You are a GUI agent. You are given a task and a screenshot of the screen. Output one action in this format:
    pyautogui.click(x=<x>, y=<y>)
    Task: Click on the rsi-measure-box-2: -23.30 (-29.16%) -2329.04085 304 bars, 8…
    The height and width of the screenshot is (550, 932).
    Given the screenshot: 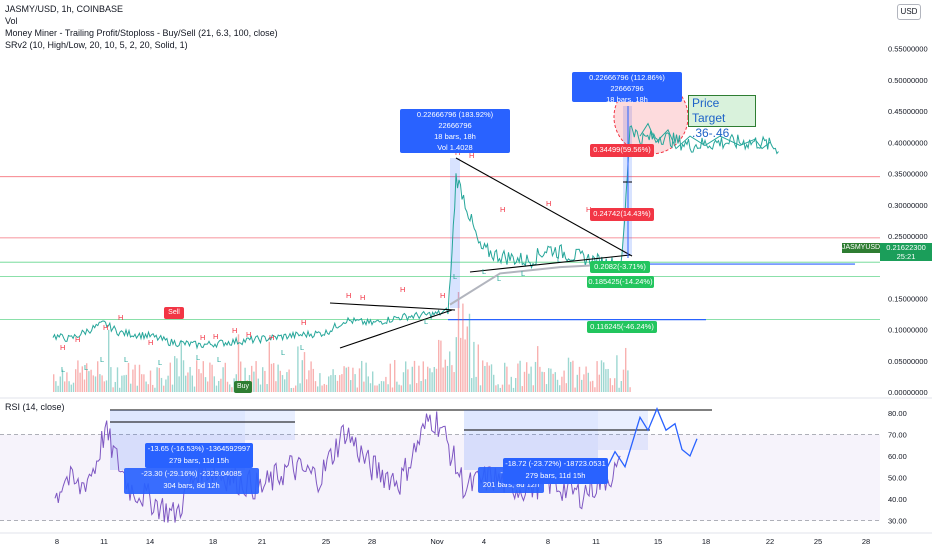 What is the action you would take?
    pyautogui.click(x=191, y=481)
    